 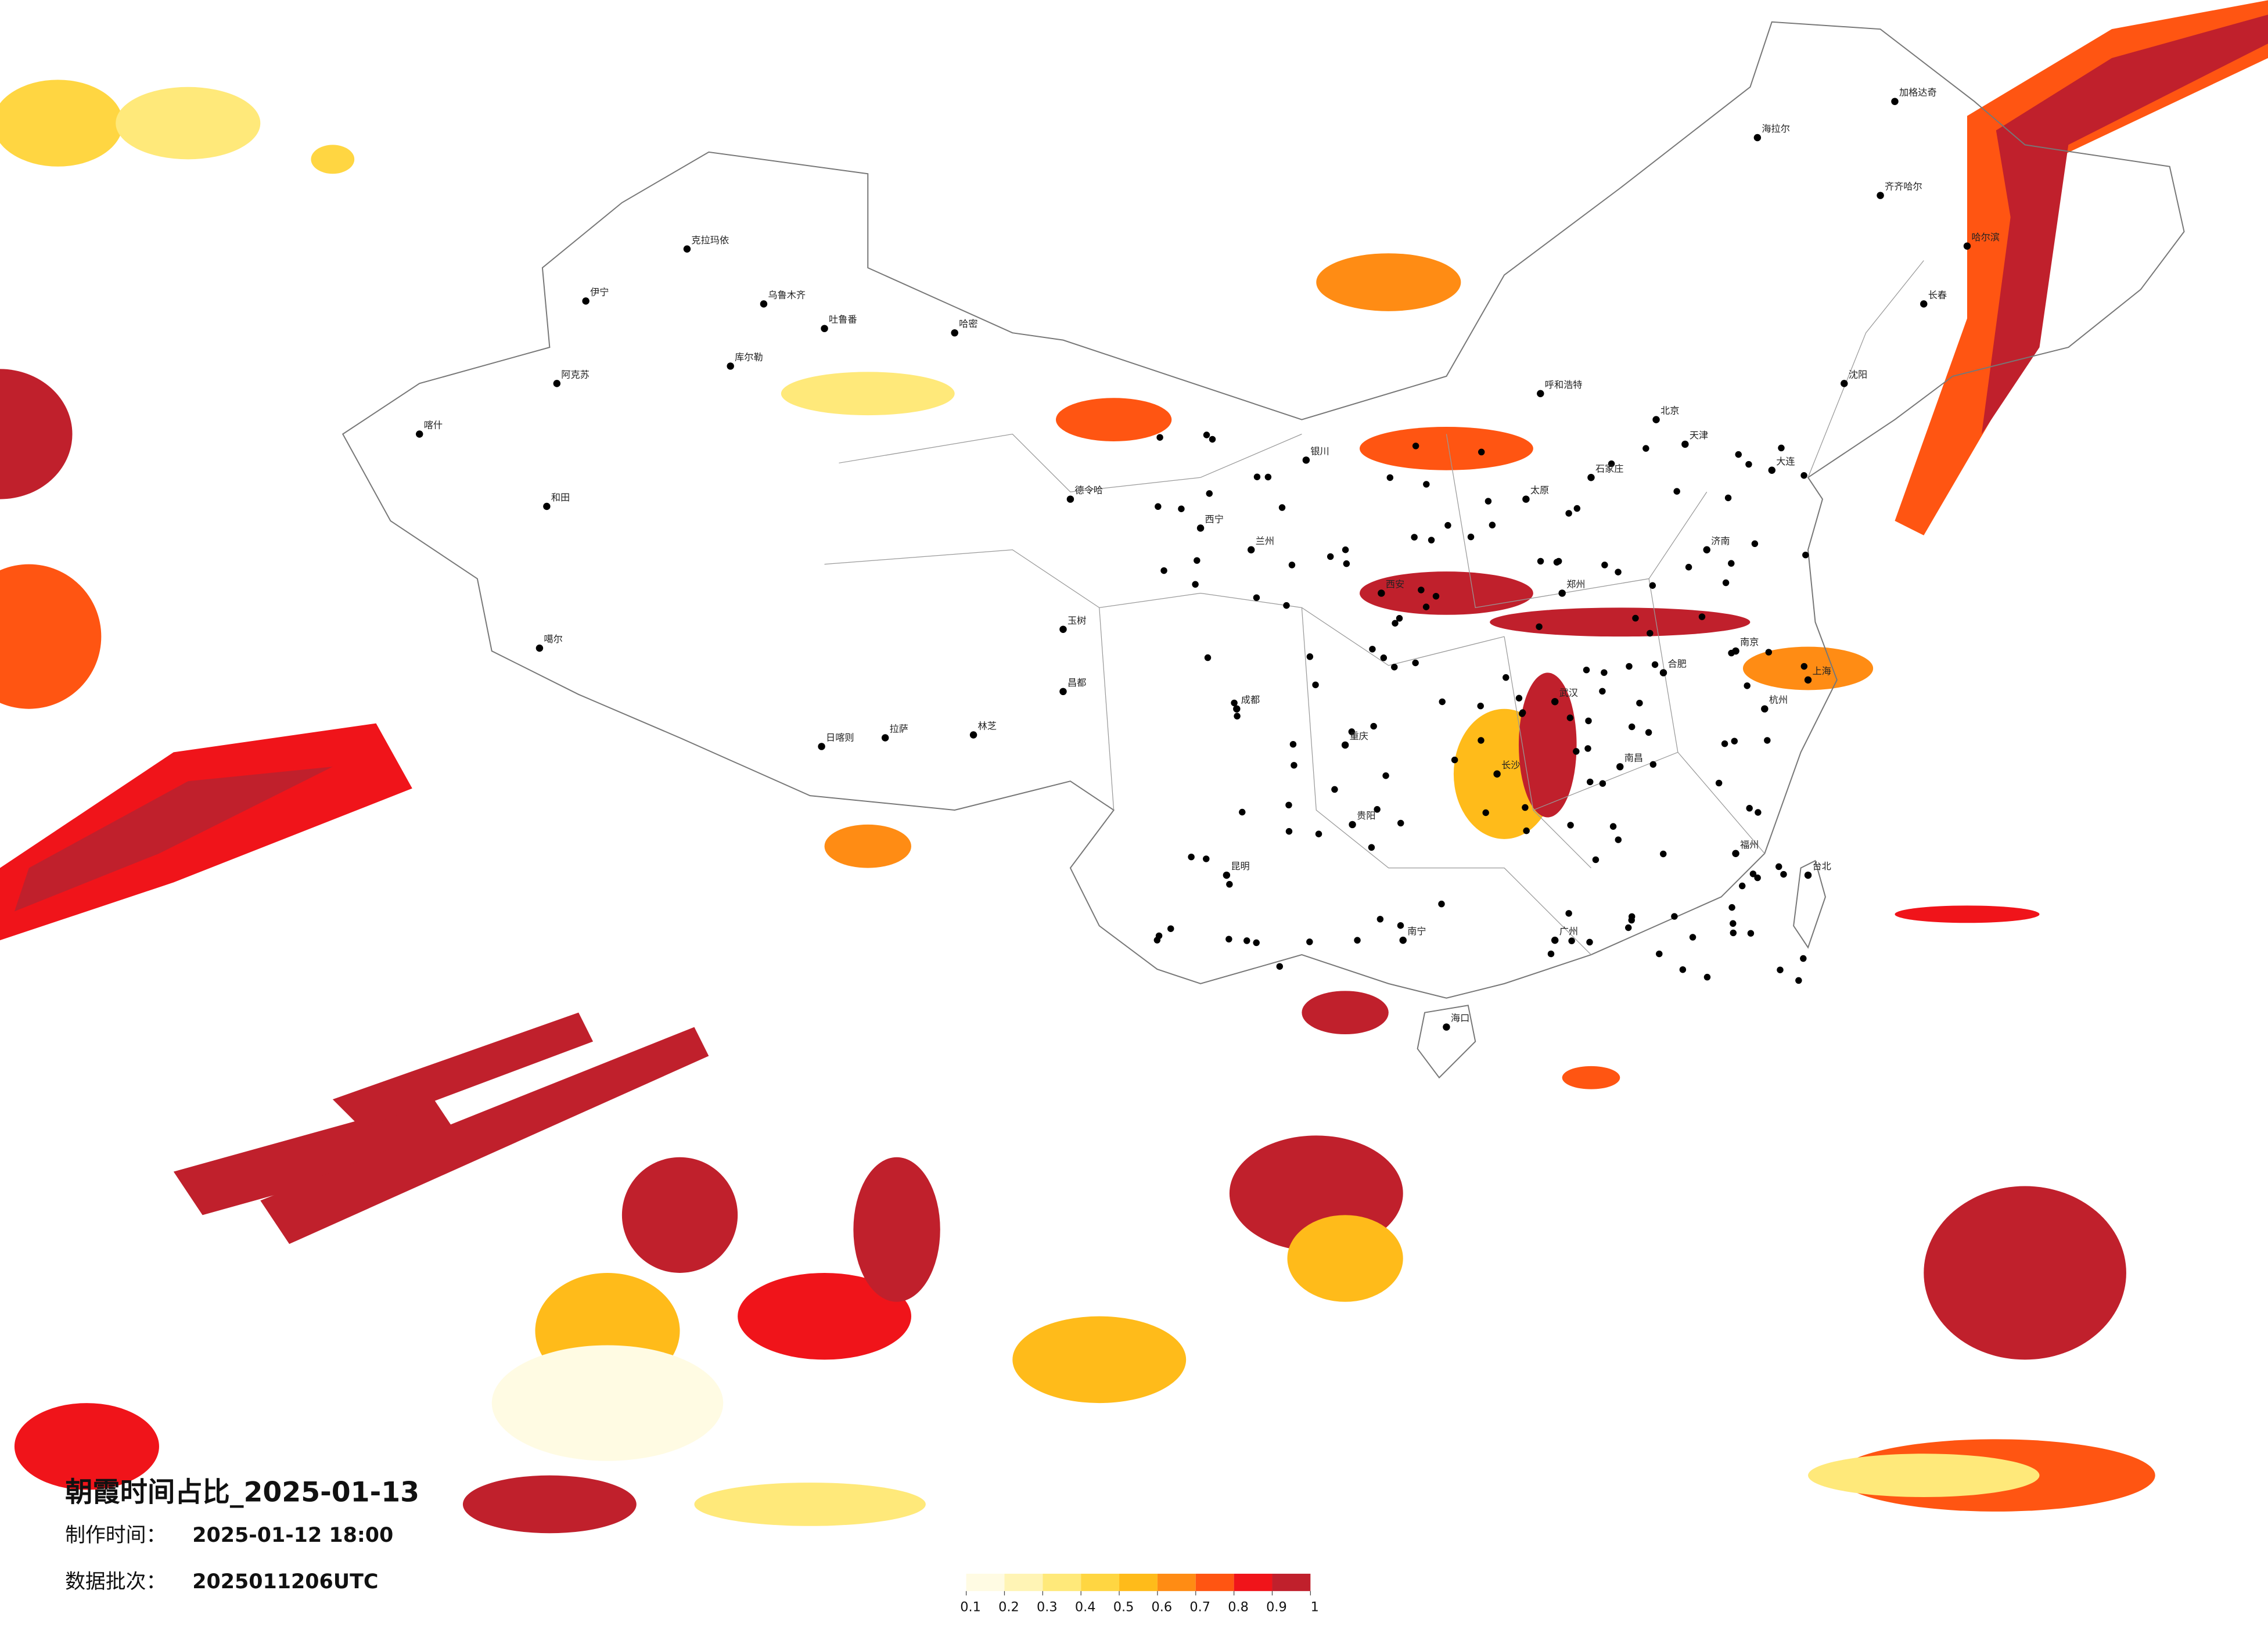 I want to click on city-label: 德令哈, so click(x=1088, y=491).